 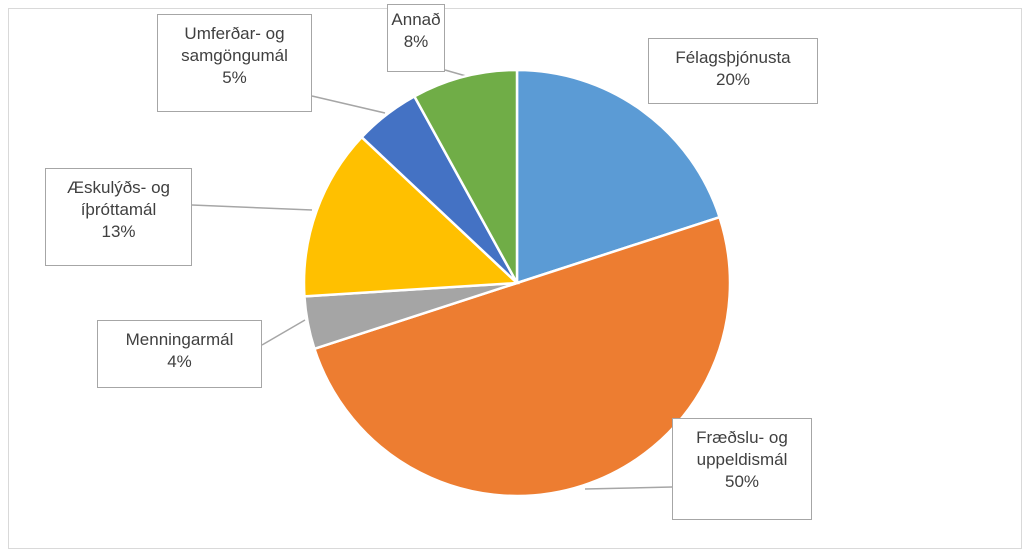 I want to click on data-label: Félagsþjónusta 20%, so click(x=733, y=71).